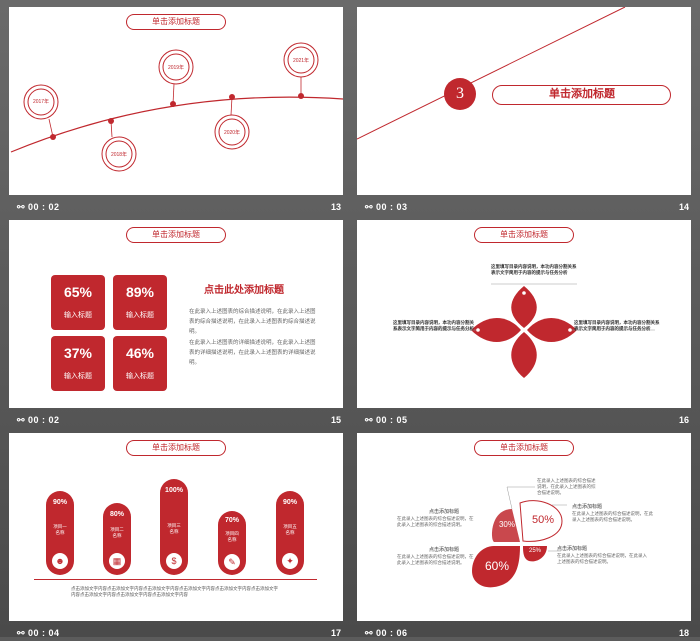 The height and width of the screenshot is (641, 700). Describe the element at coordinates (78, 353) in the screenshot. I see `stat-percent: 37%` at that location.